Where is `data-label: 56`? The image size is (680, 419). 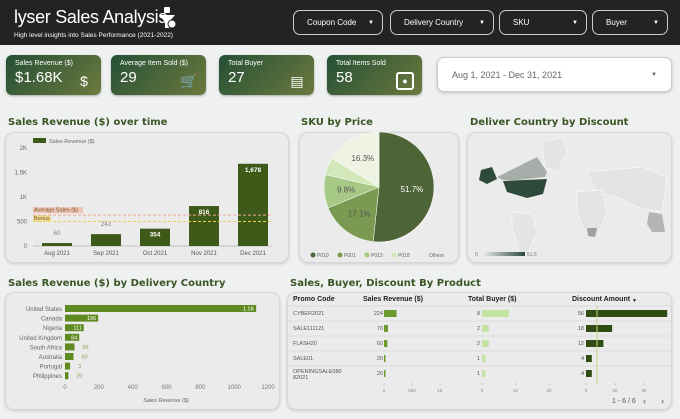
data-label: 56 is located at coordinates (85, 348).